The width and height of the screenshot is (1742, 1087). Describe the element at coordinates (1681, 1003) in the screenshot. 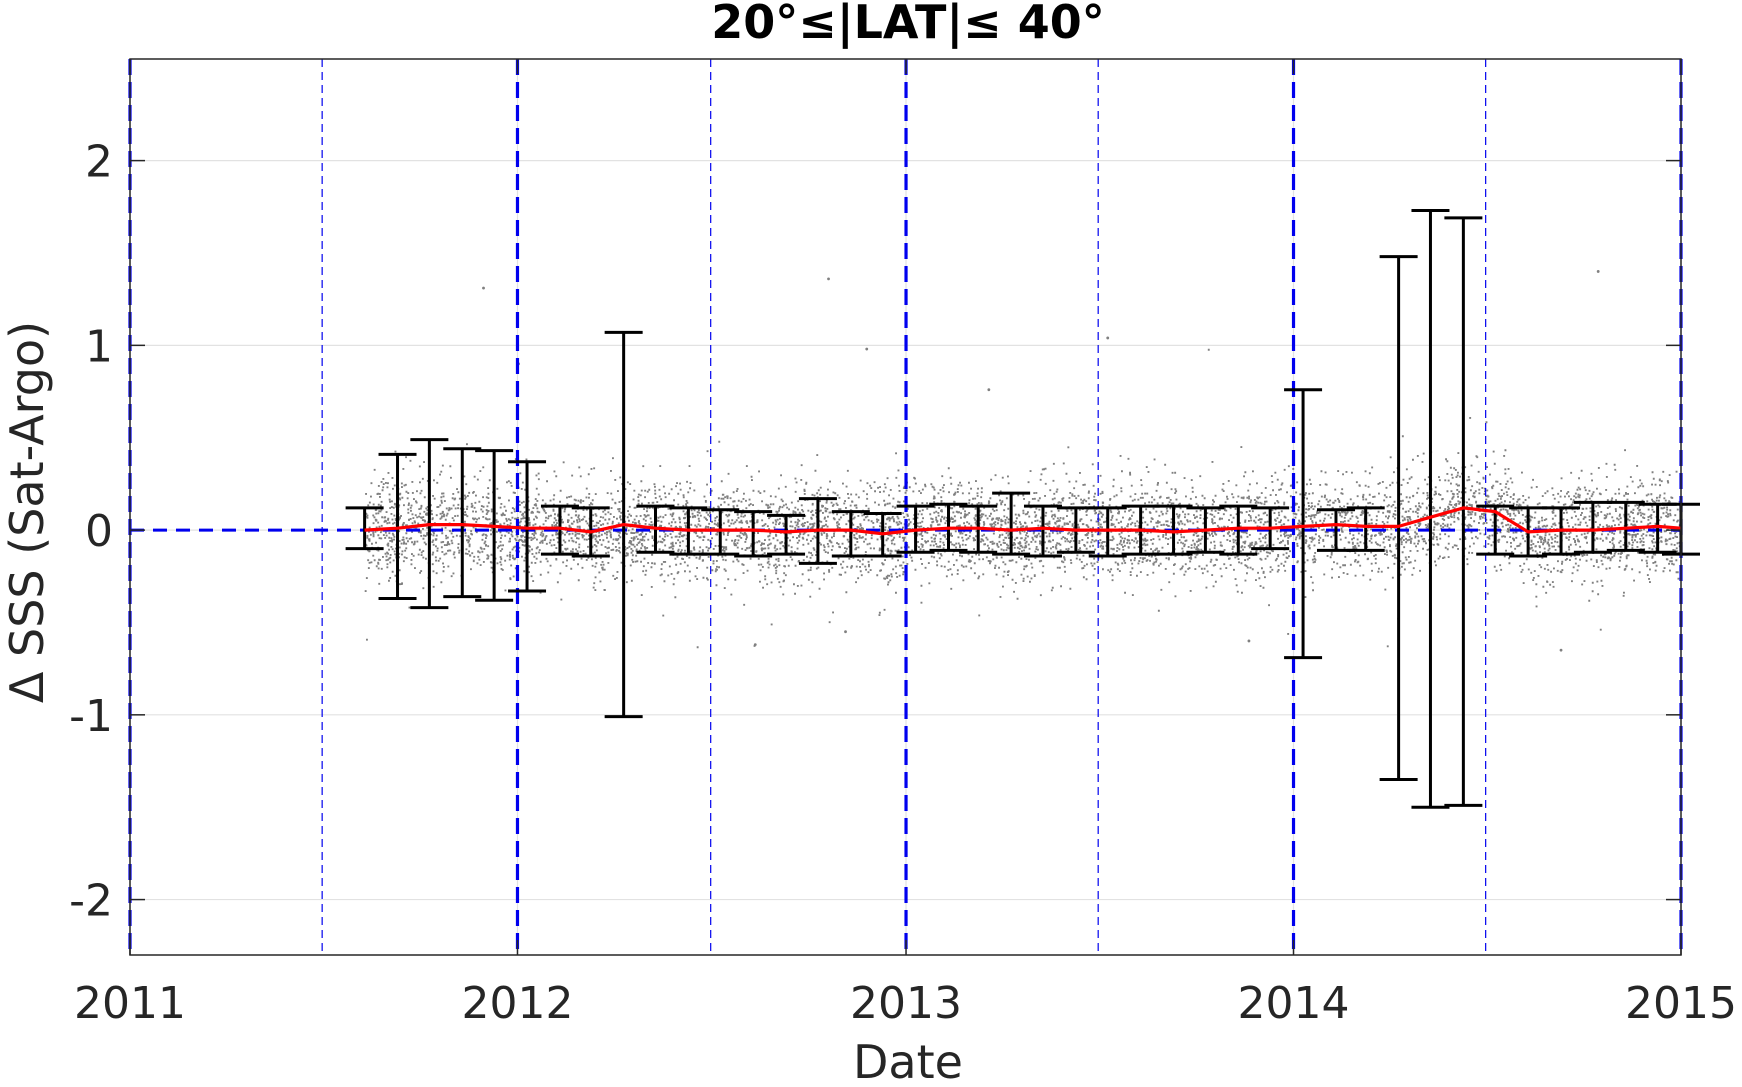

I see `x-tick-label: 2015` at that location.